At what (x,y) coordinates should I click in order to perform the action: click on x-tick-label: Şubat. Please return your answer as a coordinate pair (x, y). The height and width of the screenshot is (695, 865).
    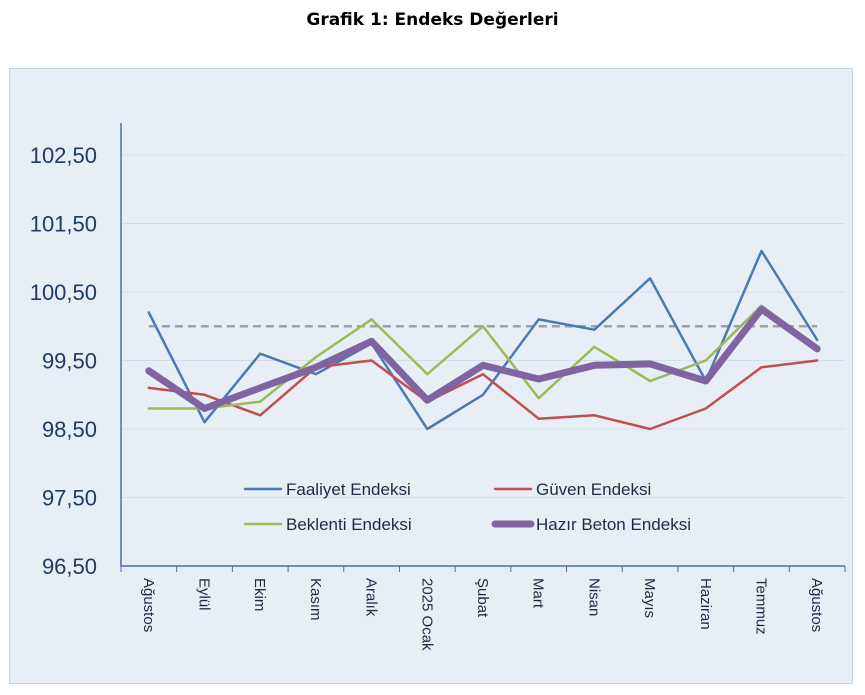
    Looking at the image, I should click on (482, 598).